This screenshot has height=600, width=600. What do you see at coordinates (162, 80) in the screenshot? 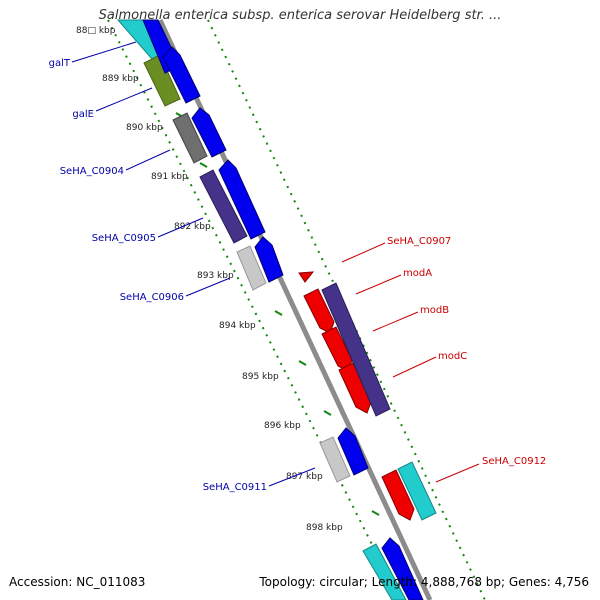
I see `cog-block-olive` at bounding box center [162, 80].